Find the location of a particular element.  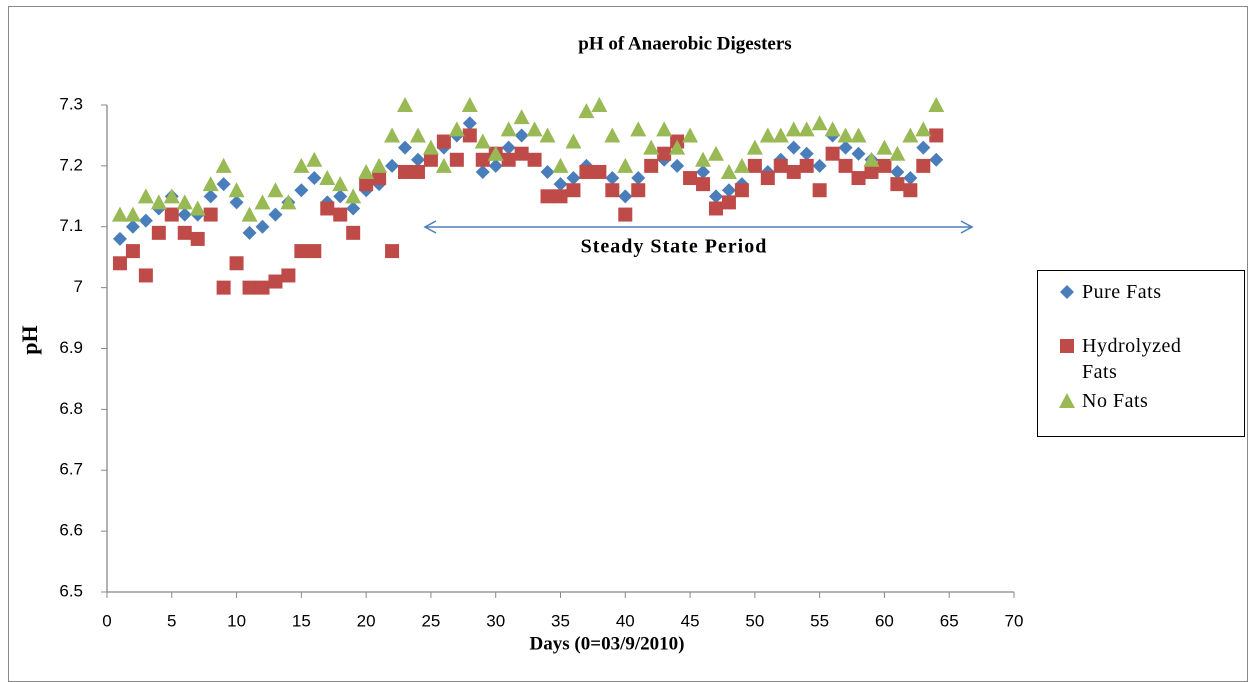

x-axis-title: Days (0=03/9/2010) is located at coordinates (607, 643).